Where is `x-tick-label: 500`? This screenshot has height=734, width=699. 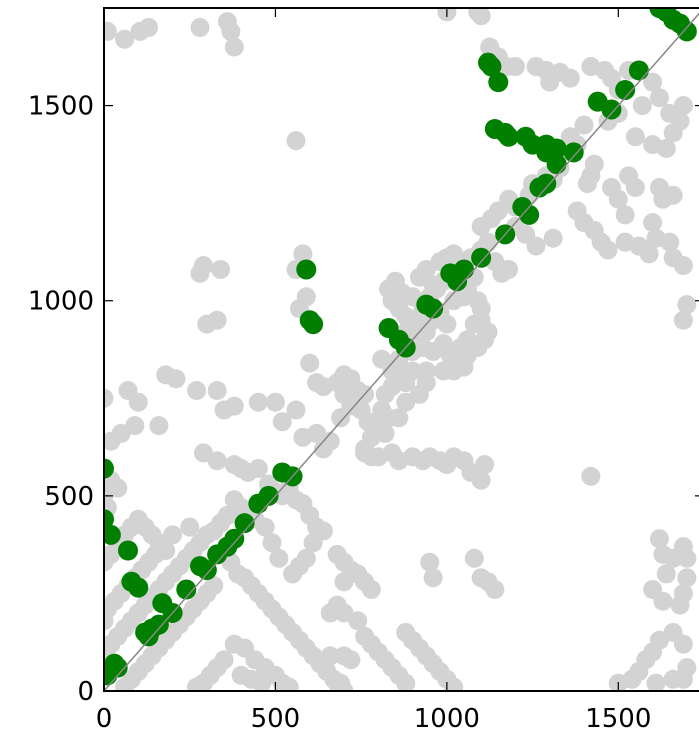 x-tick-label: 500 is located at coordinates (276, 719).